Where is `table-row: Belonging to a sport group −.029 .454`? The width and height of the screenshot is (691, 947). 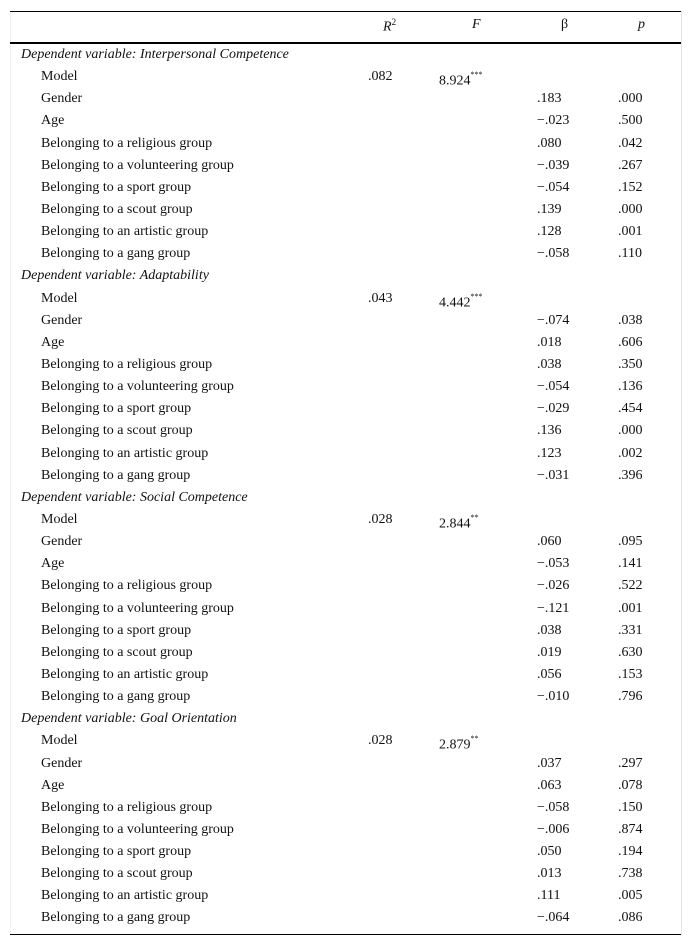
table-row: Belonging to a sport group −.029 .454 is located at coordinates (345, 409).